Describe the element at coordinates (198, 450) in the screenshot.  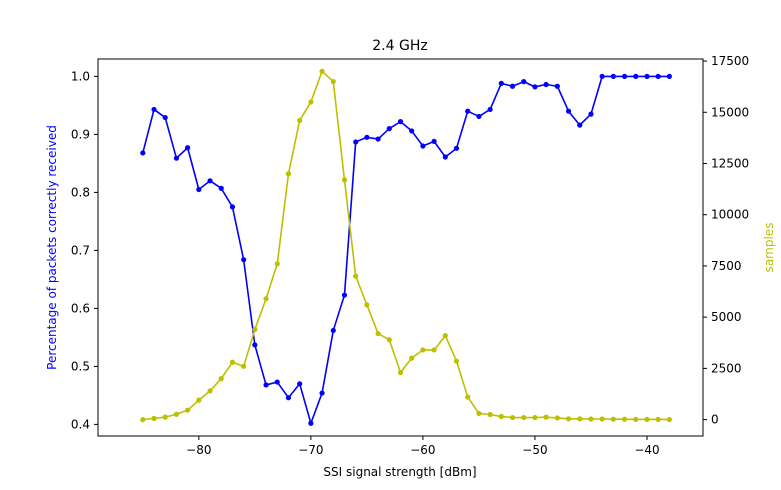
I see `x-tick-label: −80` at that location.